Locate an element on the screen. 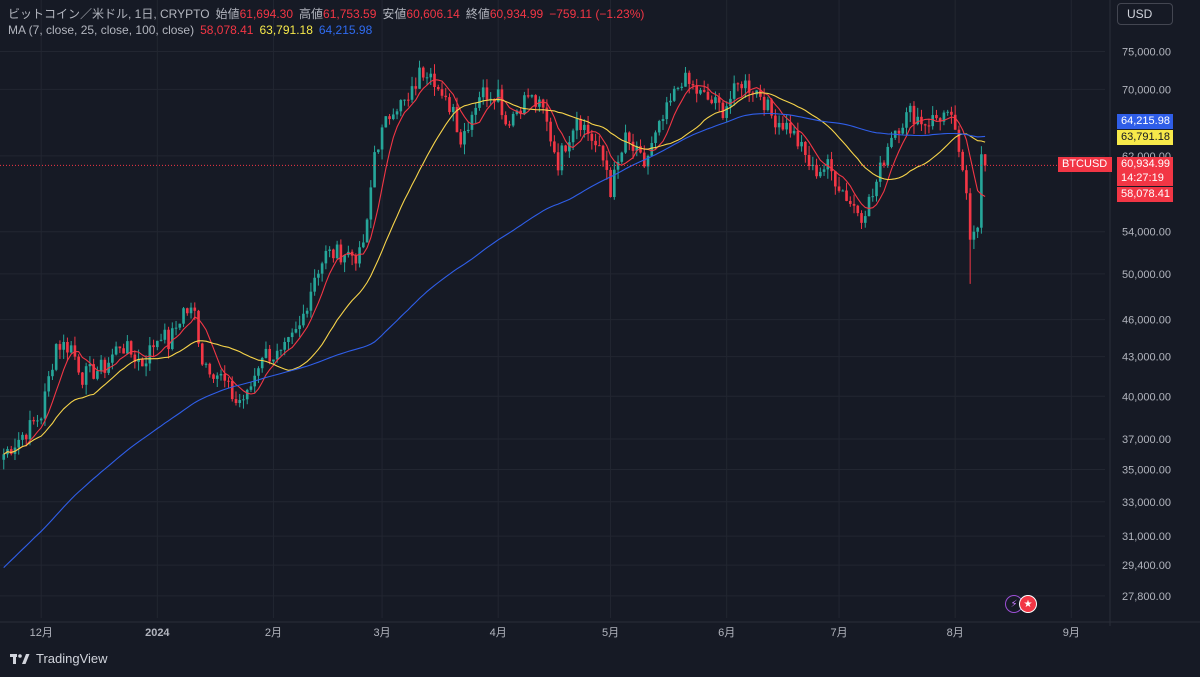 The image size is (1200, 677). x-tick-label: 4月 is located at coordinates (498, 633).